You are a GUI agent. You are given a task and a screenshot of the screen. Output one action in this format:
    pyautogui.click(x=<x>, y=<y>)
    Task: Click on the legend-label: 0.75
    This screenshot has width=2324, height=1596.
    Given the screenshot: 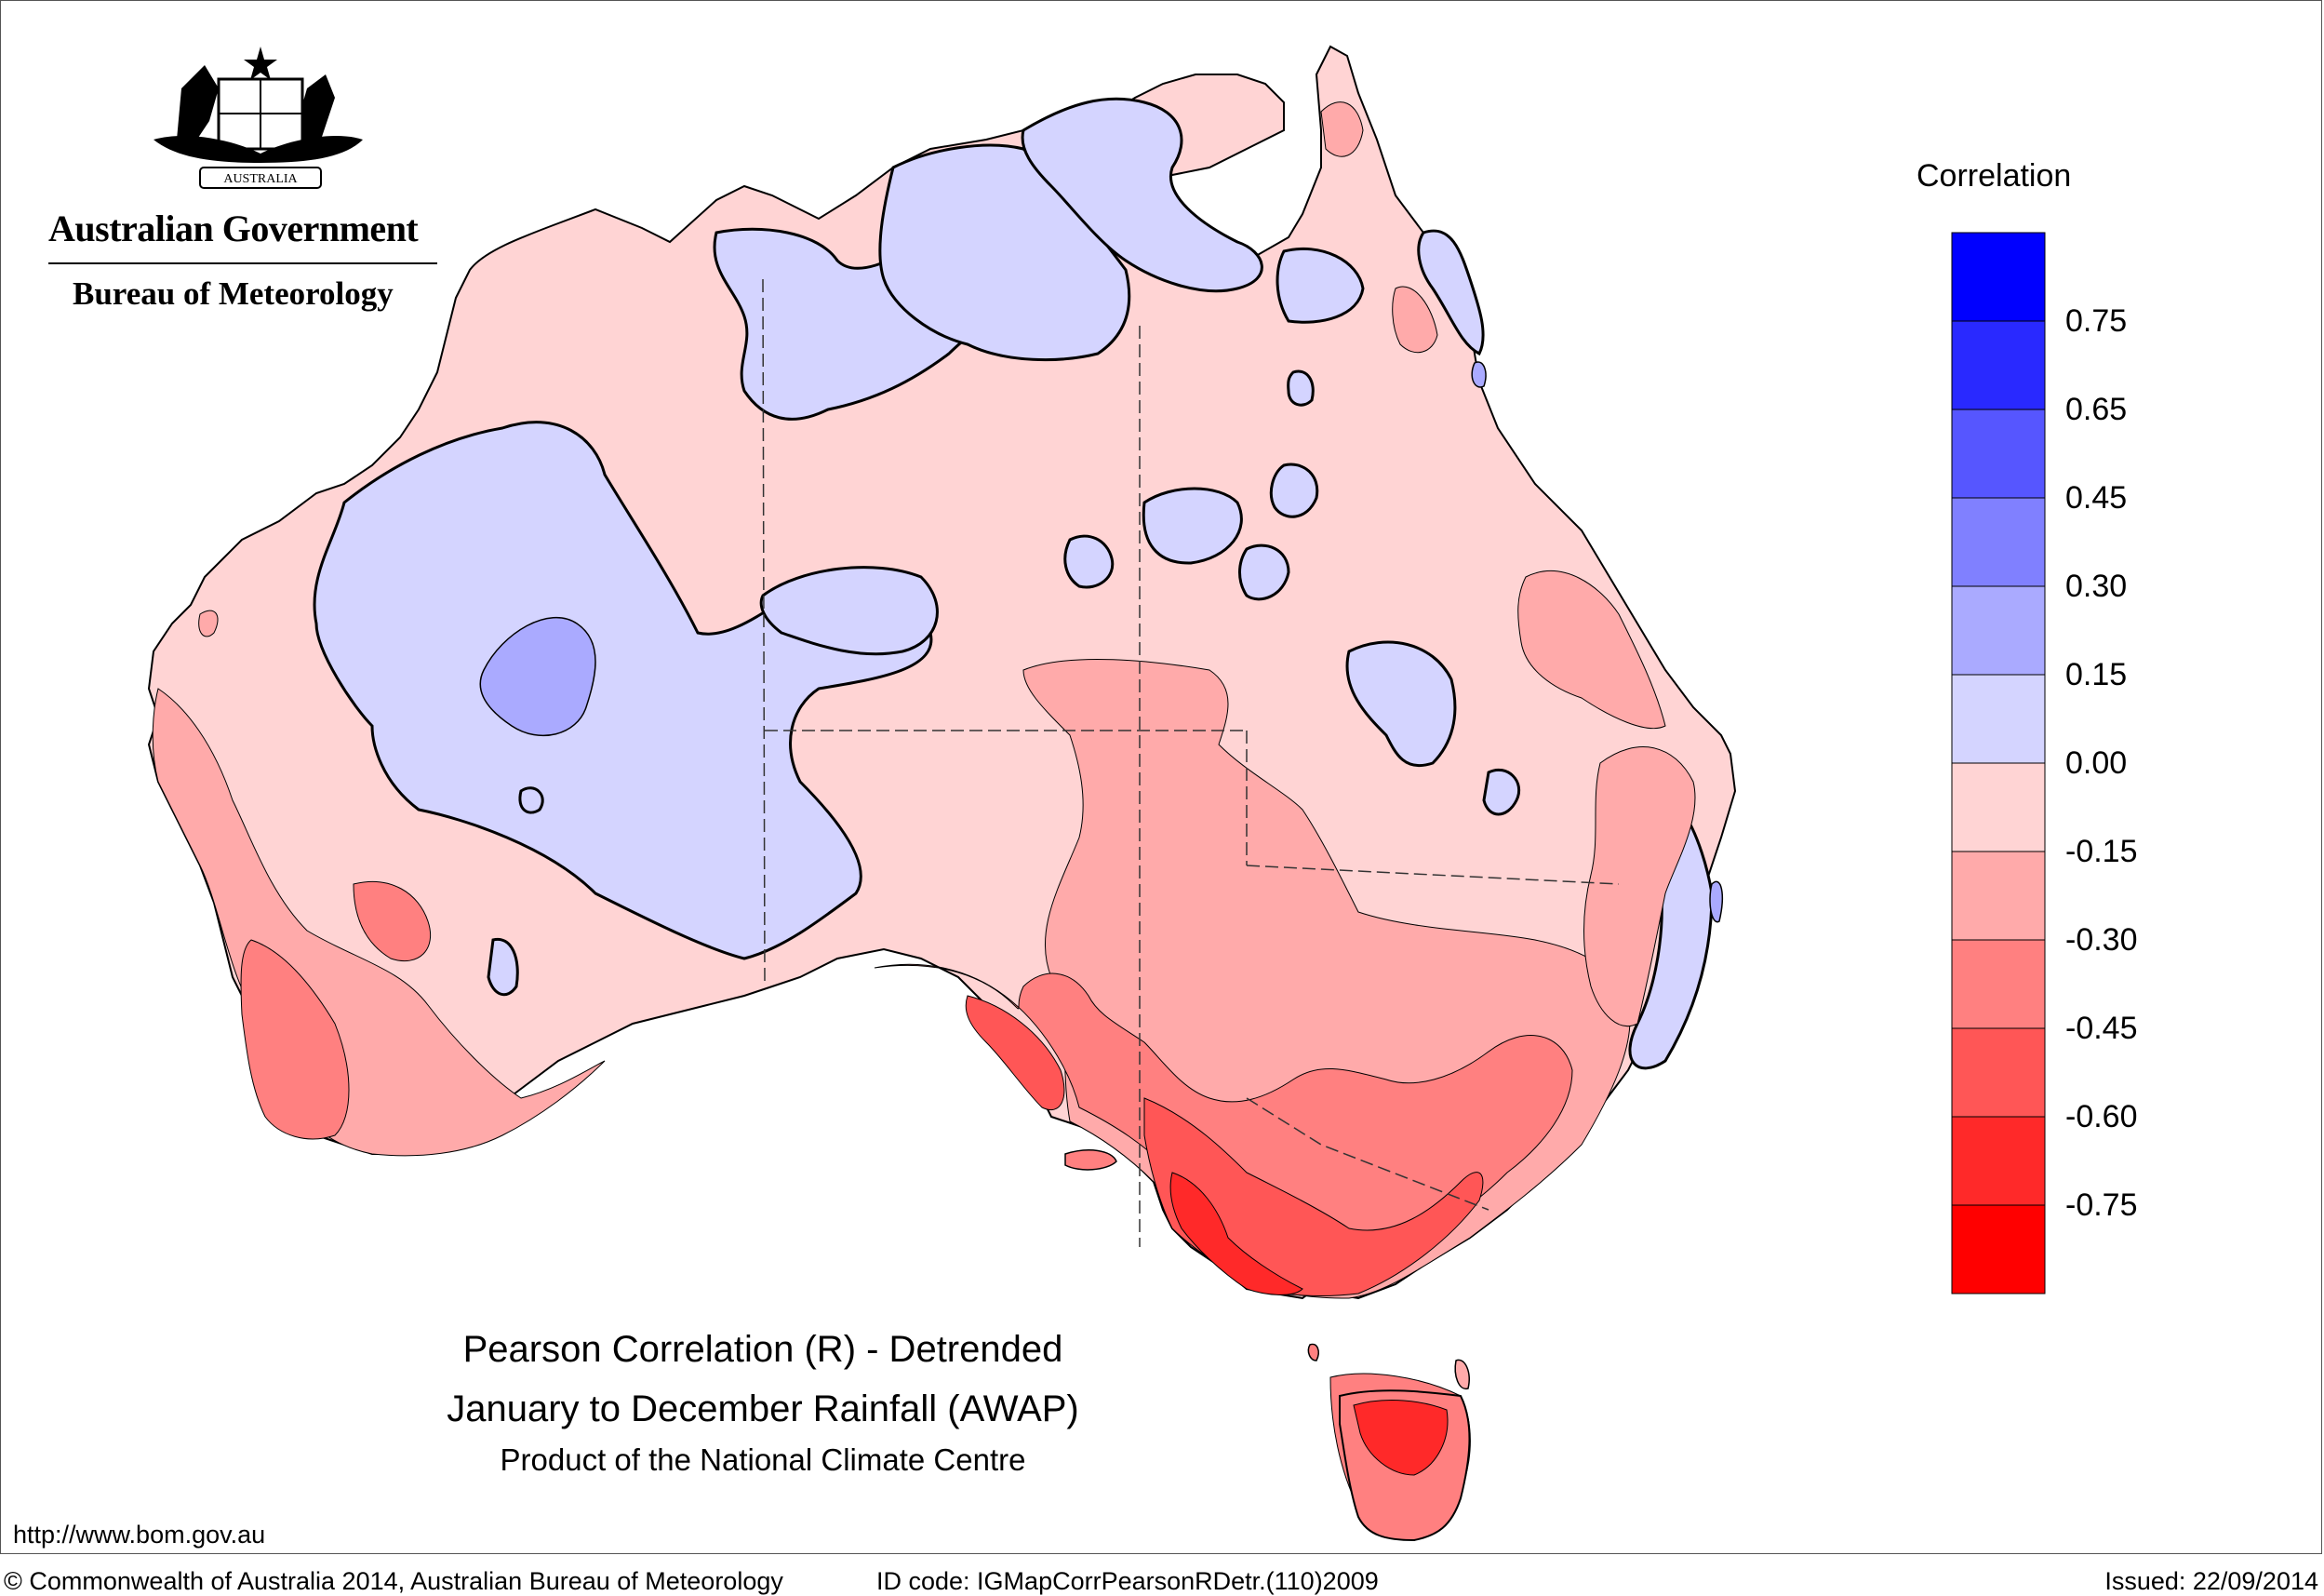 What is the action you would take?
    pyautogui.click(x=2096, y=321)
    